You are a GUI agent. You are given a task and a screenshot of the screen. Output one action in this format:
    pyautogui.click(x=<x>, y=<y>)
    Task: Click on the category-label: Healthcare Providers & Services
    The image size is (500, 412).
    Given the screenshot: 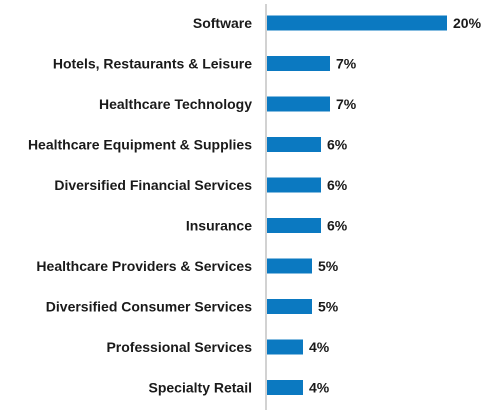 What is the action you would take?
    pyautogui.click(x=144, y=266)
    